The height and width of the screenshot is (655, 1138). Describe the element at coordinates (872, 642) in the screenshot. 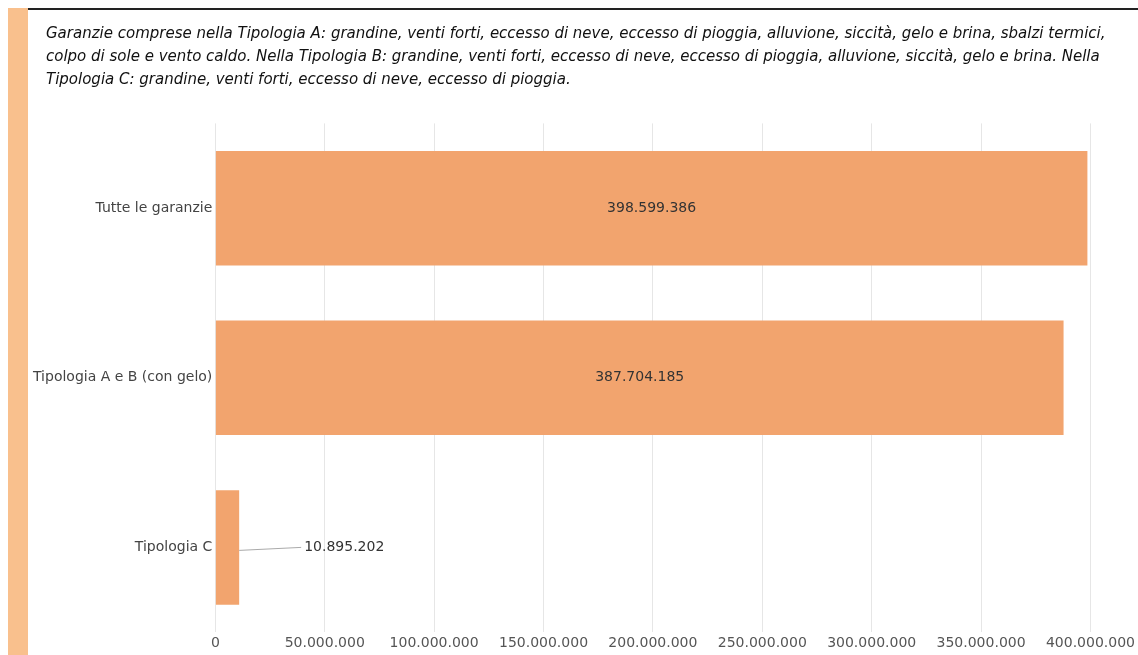

I see `x-tick-label: 300.000.000` at that location.